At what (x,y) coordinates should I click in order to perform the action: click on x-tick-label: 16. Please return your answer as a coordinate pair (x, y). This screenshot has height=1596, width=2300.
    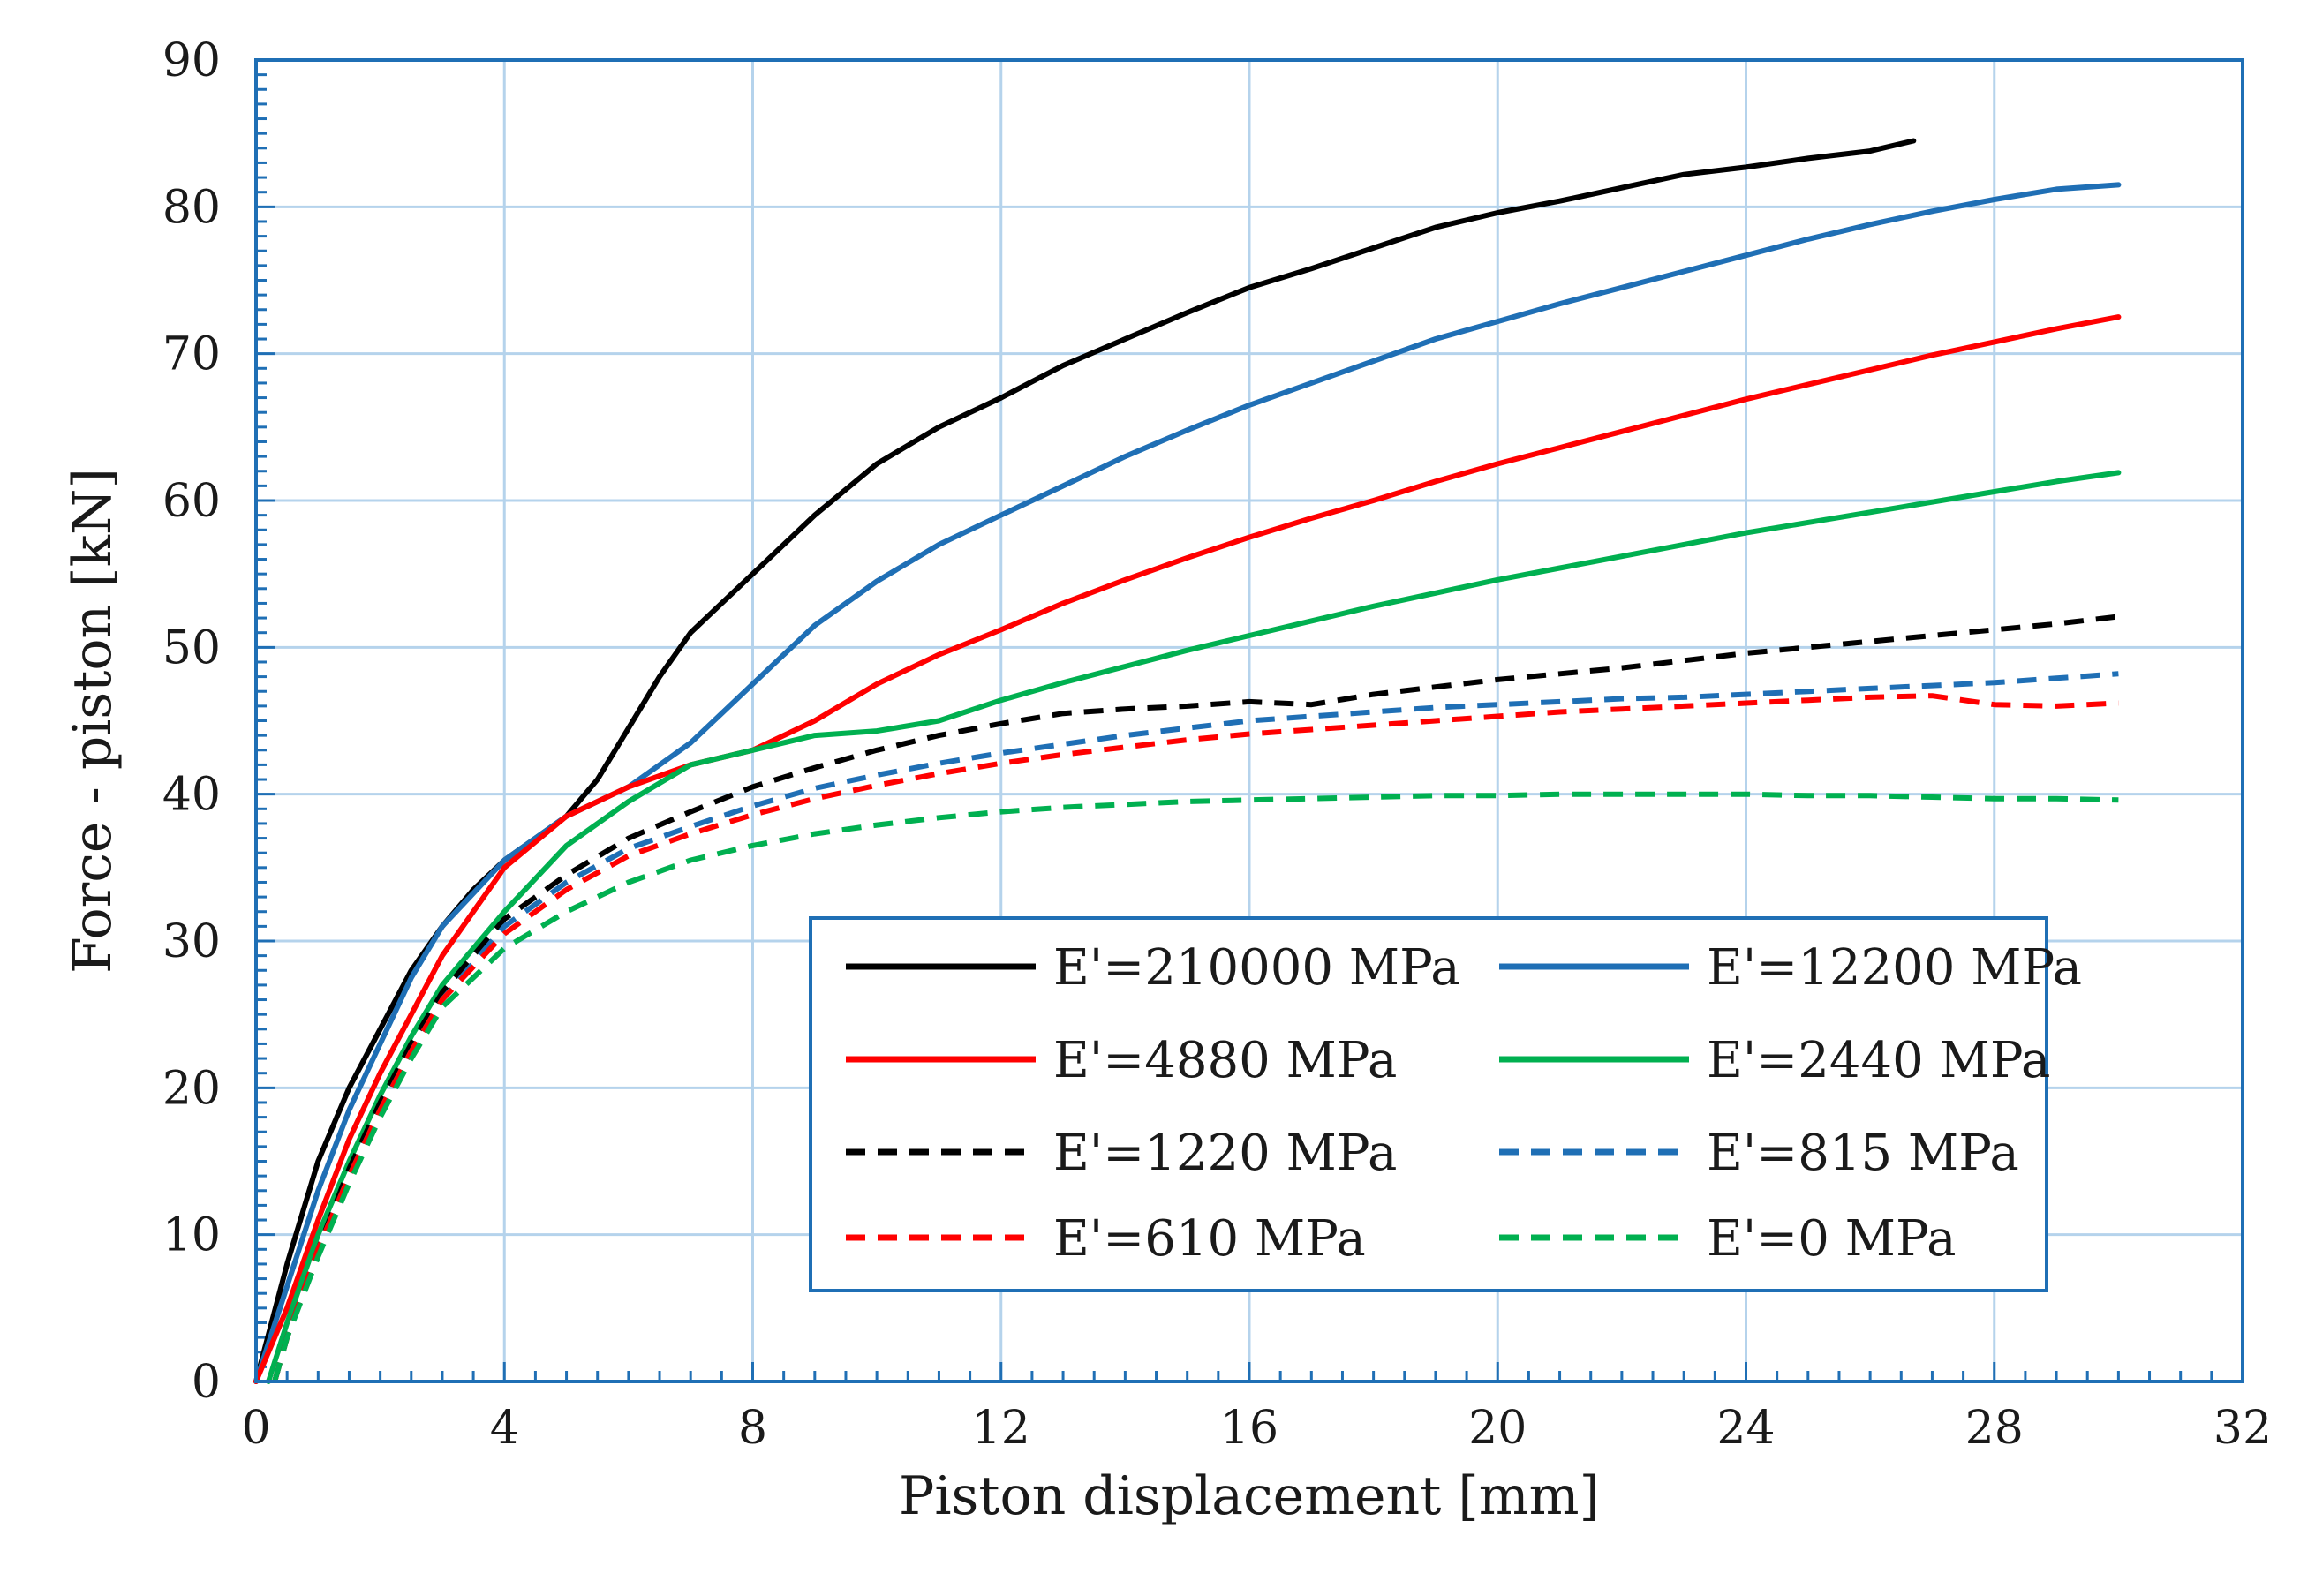
    Looking at the image, I should click on (1249, 1428).